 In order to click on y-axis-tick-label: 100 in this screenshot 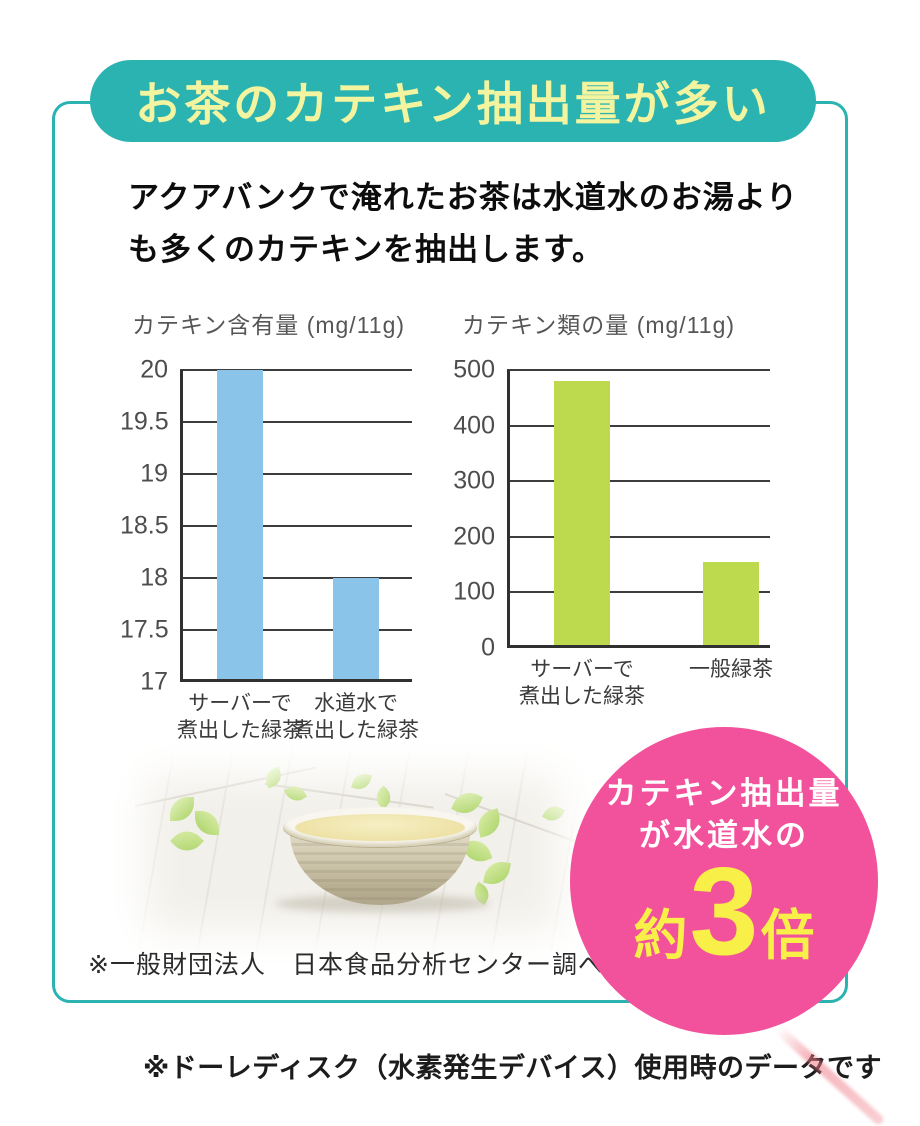, I will do `click(474, 591)`.